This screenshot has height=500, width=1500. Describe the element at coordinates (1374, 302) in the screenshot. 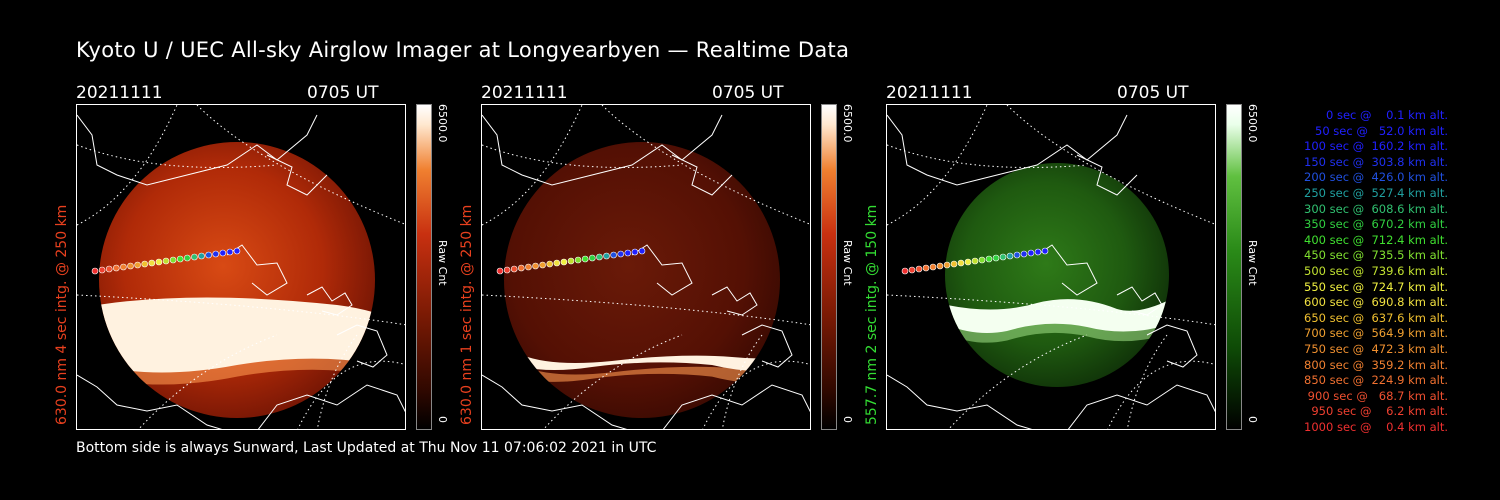

I see `legend-entry: 600 sec @ 690.8 km alt.` at that location.